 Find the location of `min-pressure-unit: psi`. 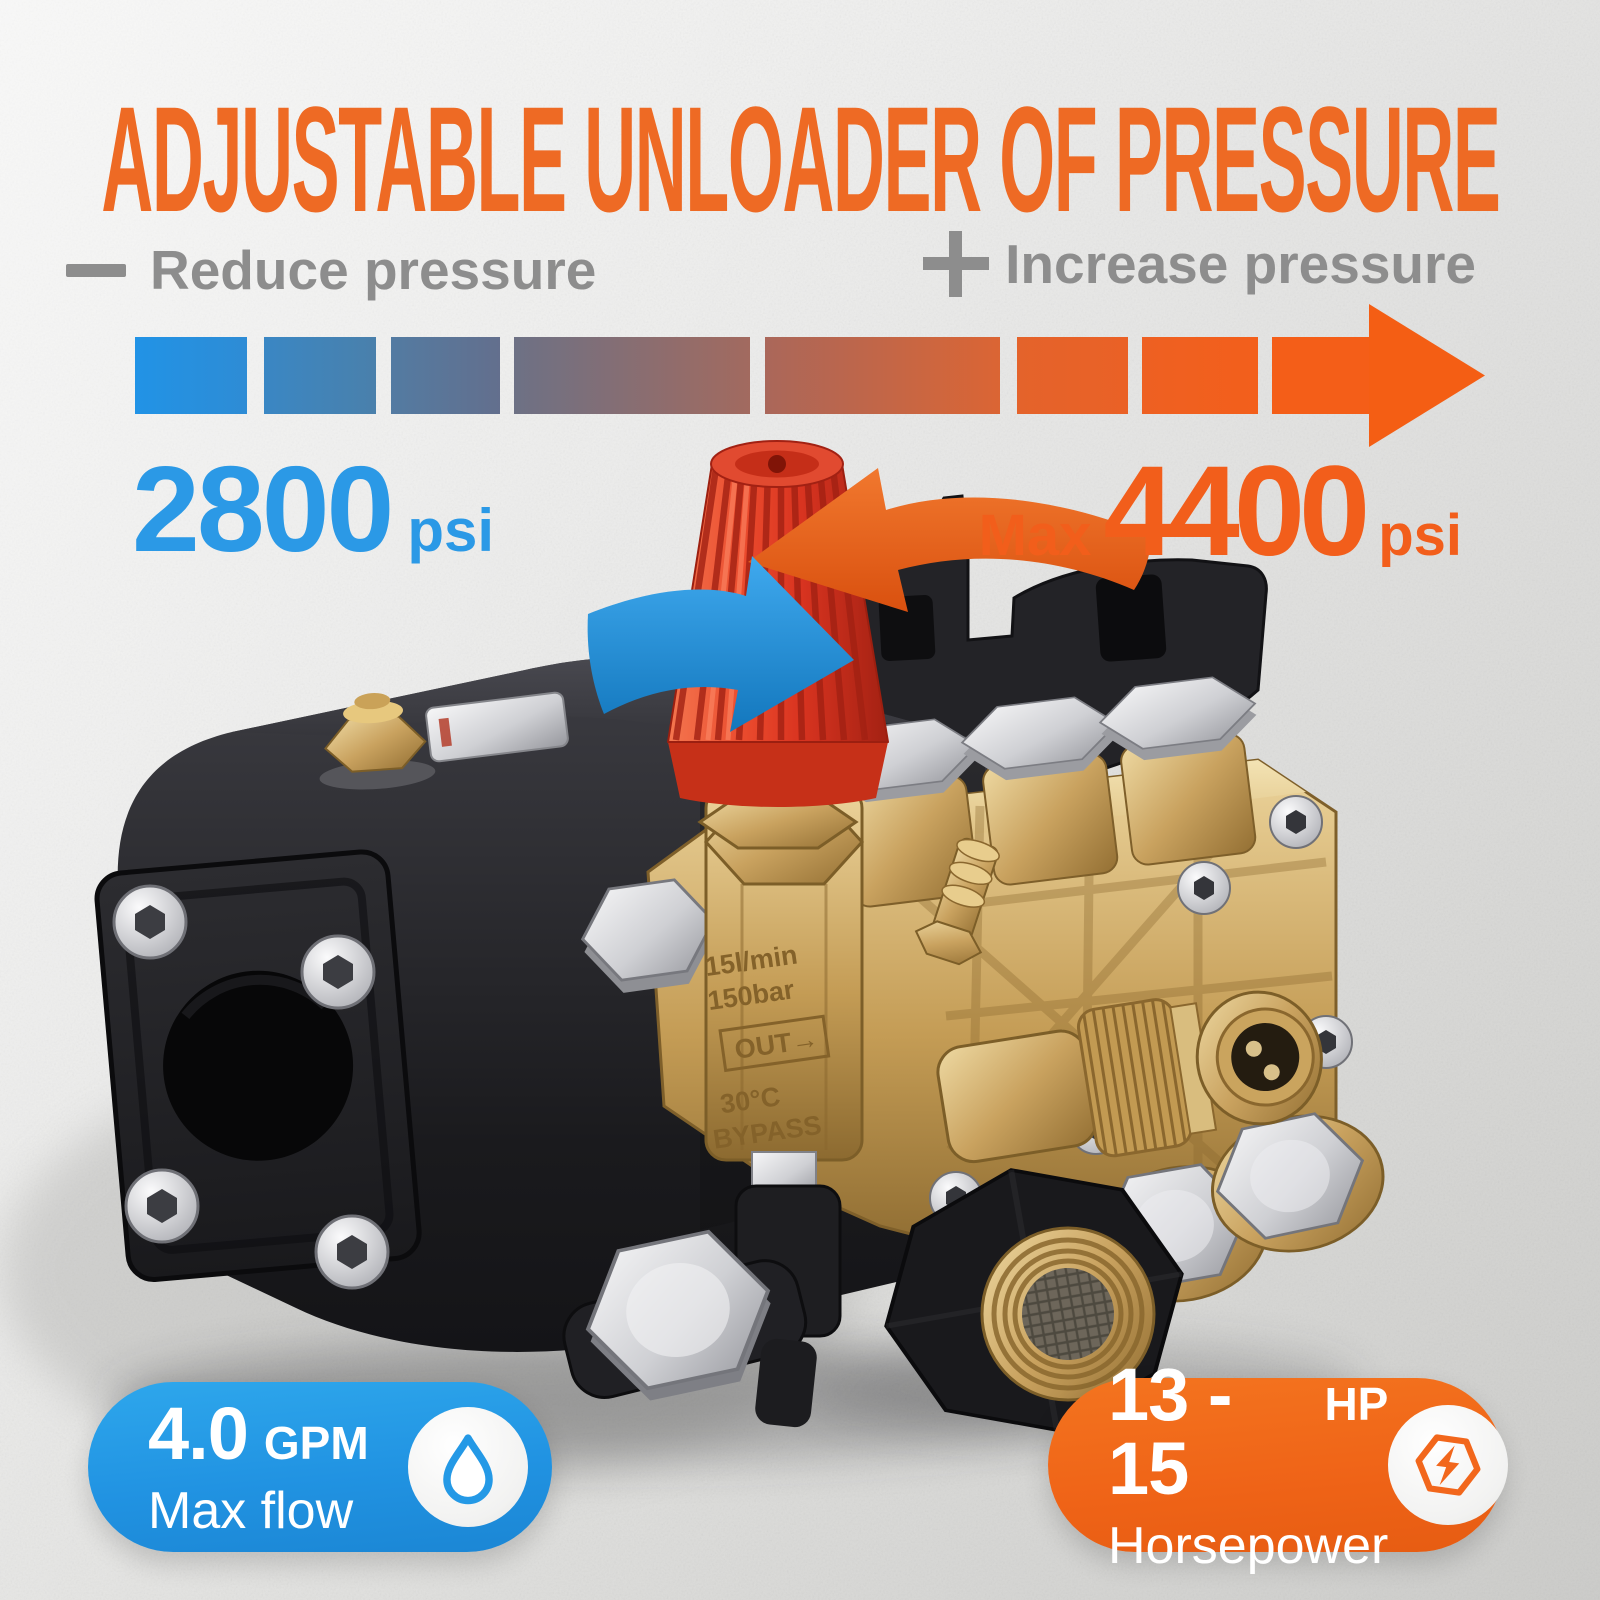

min-pressure-unit: psi is located at coordinates (451, 530).